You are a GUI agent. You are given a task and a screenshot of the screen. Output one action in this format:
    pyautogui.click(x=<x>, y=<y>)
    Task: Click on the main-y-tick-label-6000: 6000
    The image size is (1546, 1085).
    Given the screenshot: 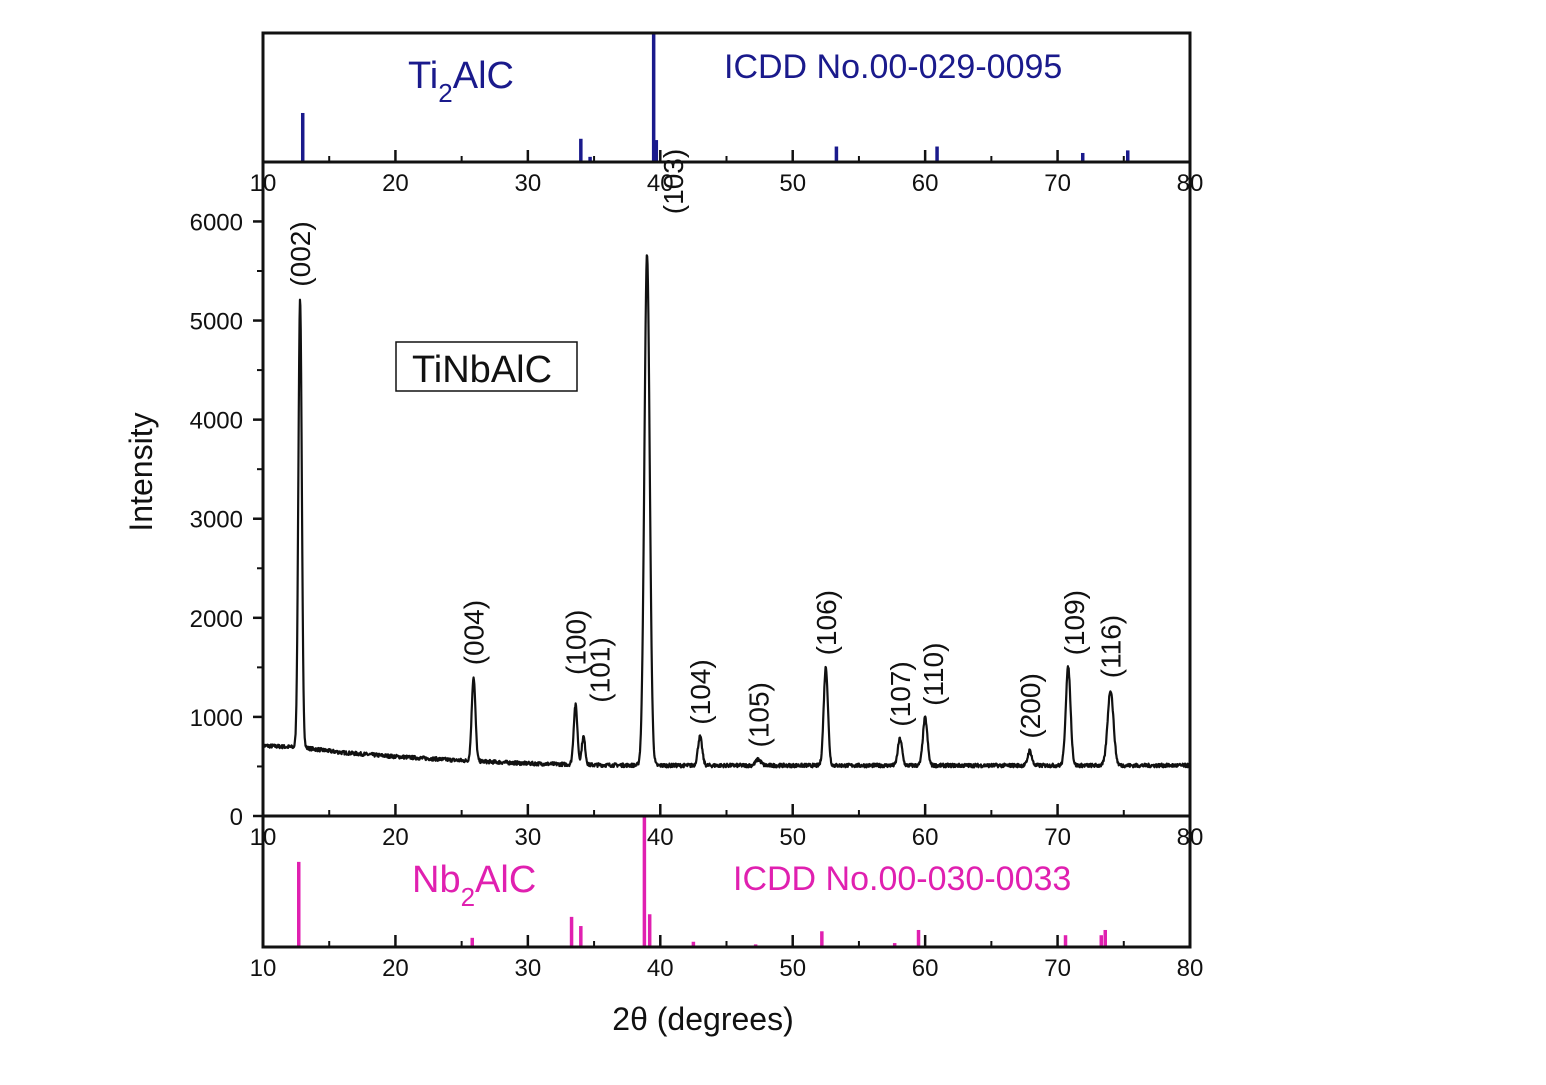 What is the action you would take?
    pyautogui.click(x=216, y=222)
    